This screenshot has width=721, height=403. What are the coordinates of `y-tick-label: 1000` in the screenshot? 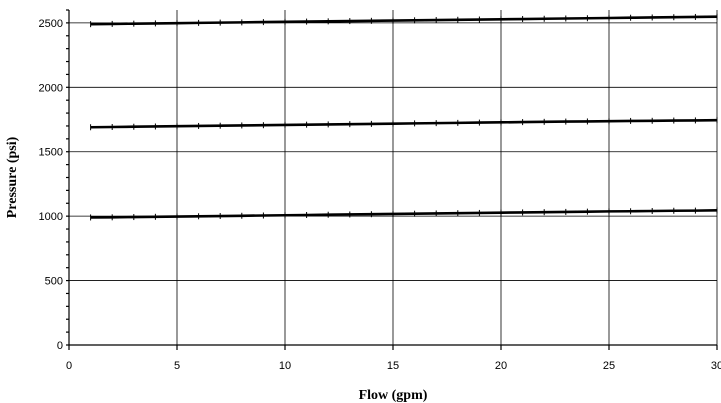 It's located at (51, 217).